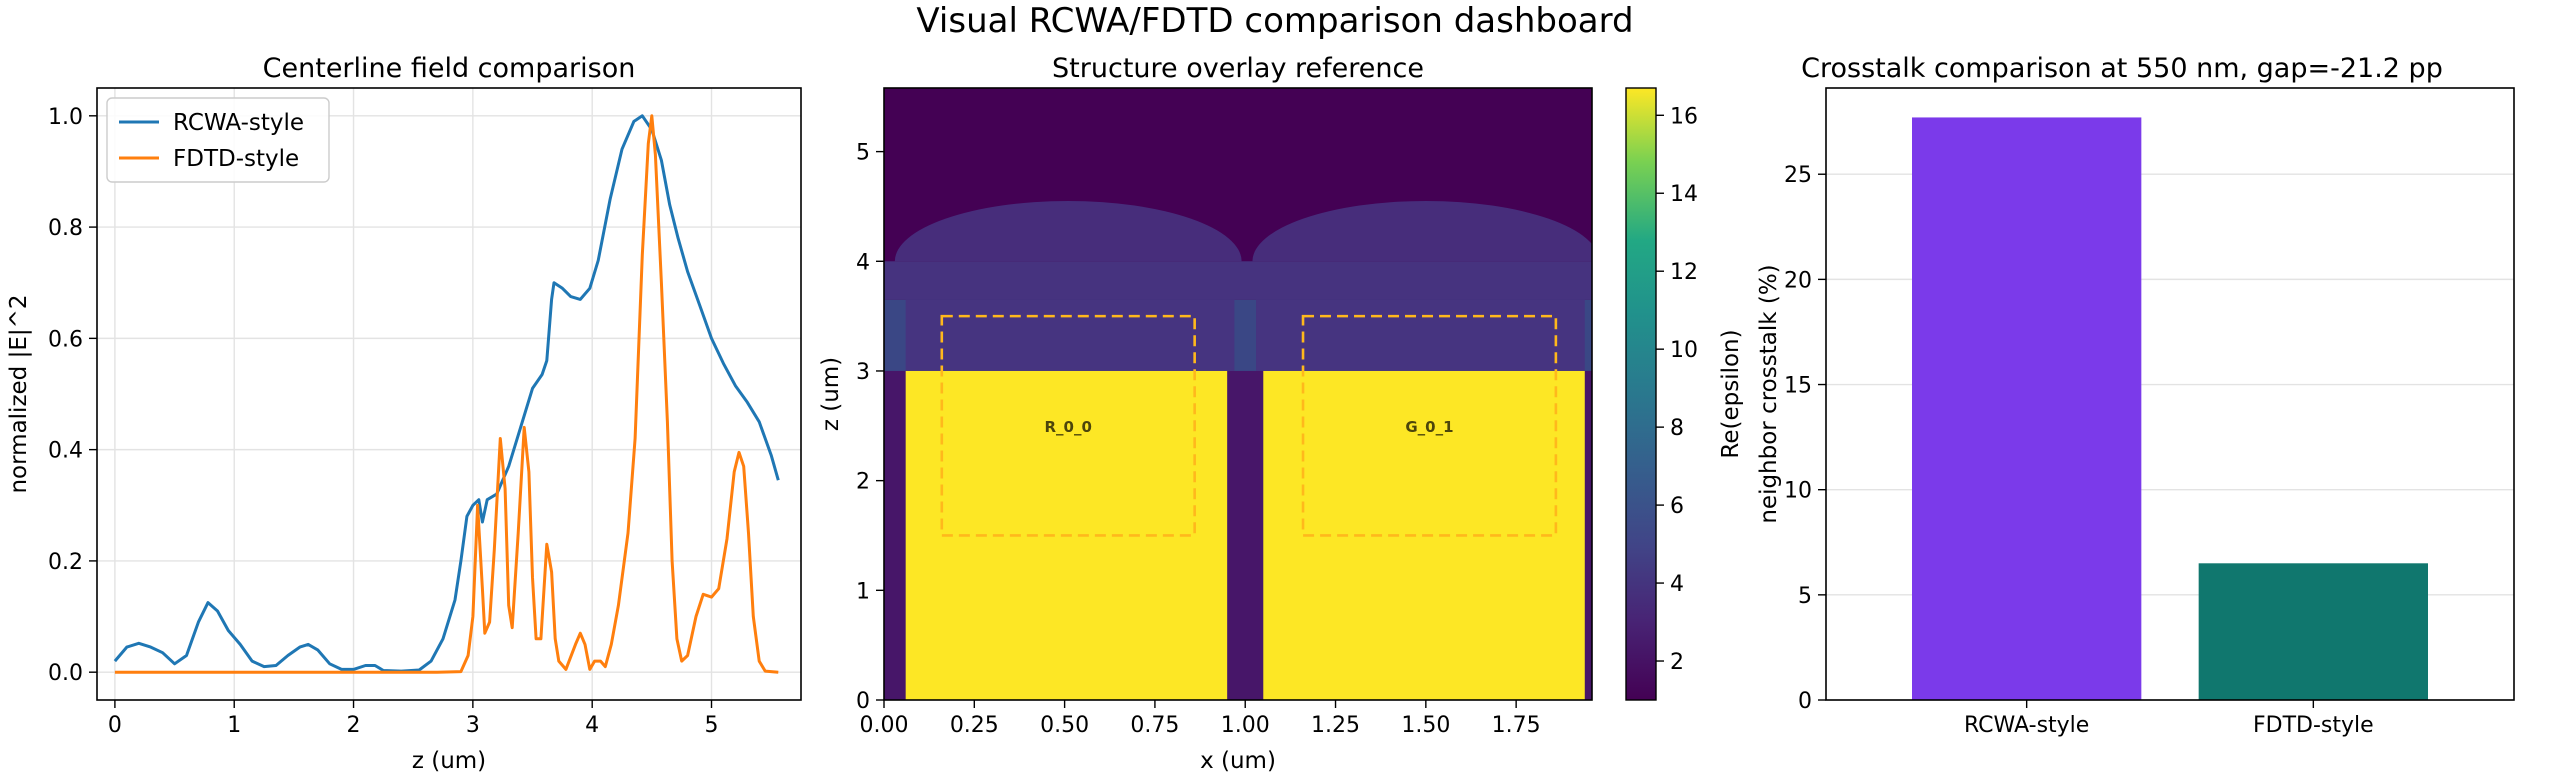 This screenshot has height=781, width=2550. What do you see at coordinates (1335, 725) in the screenshot?
I see `x-tick-label: 1.25` at bounding box center [1335, 725].